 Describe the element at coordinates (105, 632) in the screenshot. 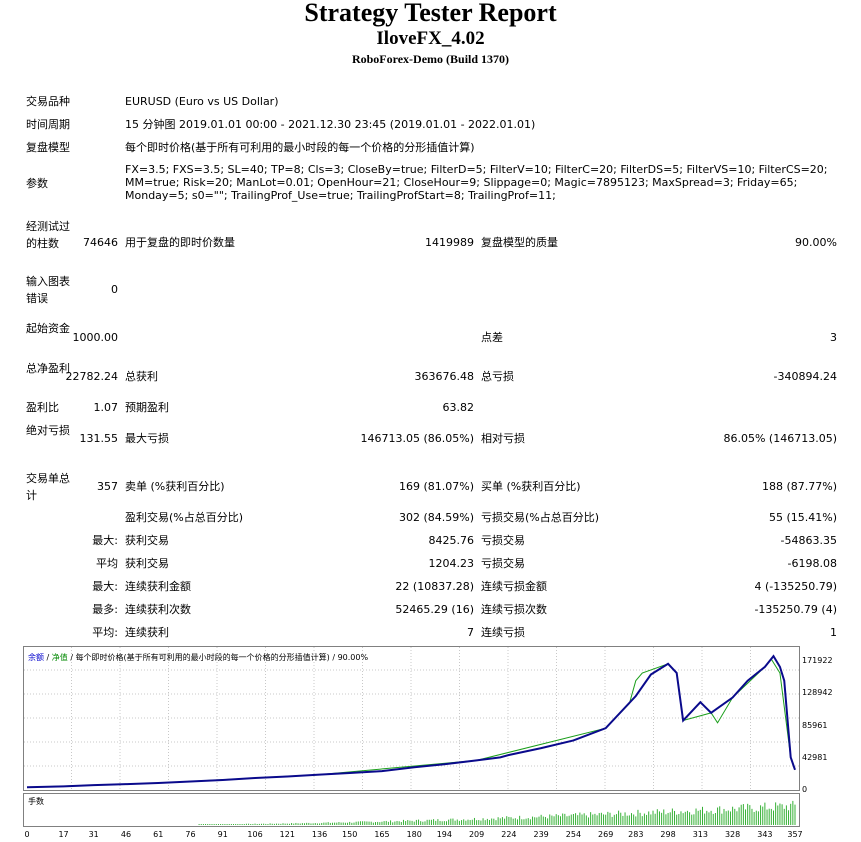

I see `avg2-prefix: 平均:` at that location.